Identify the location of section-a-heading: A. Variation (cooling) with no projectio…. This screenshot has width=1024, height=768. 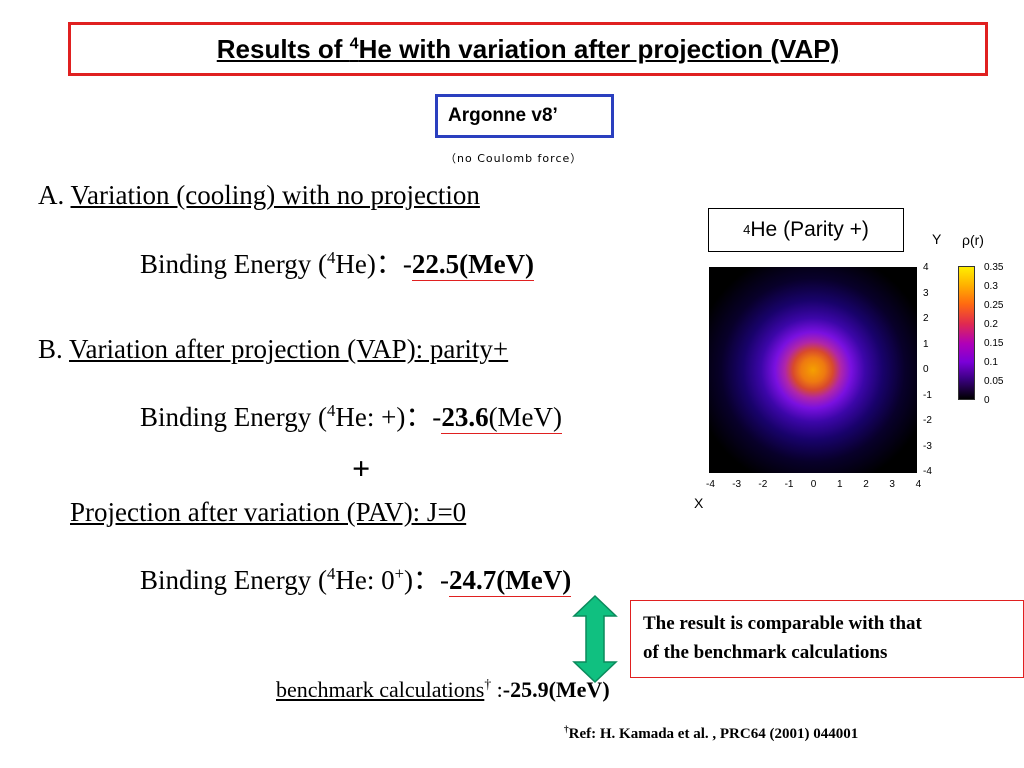
(259, 195).